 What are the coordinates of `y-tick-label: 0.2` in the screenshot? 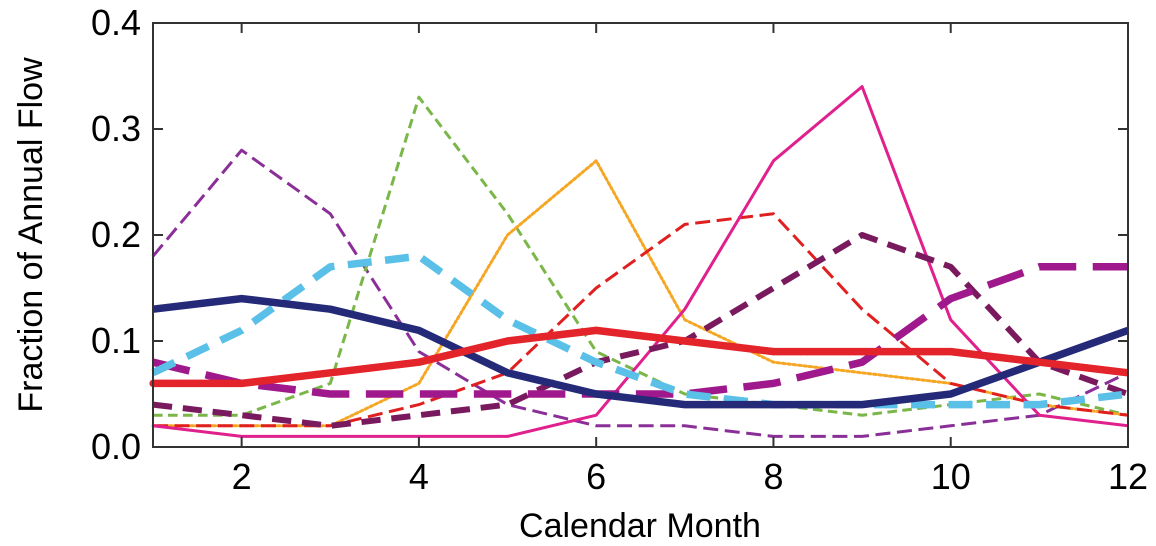 It's located at (116, 234).